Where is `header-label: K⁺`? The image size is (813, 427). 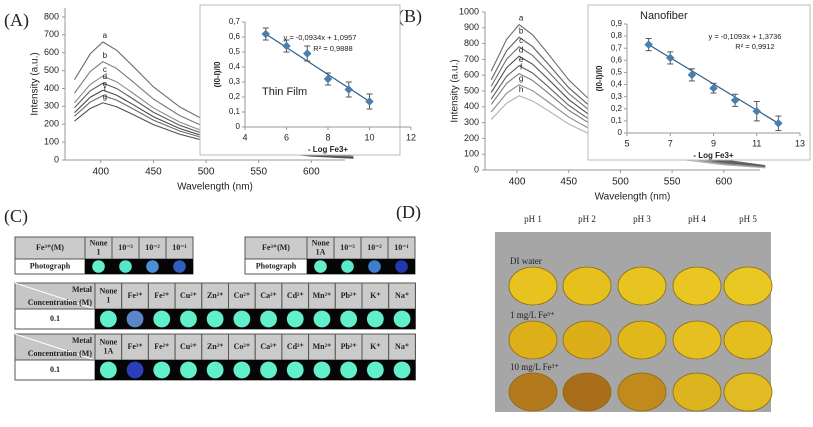
header-label: K⁺ is located at coordinates (375, 346).